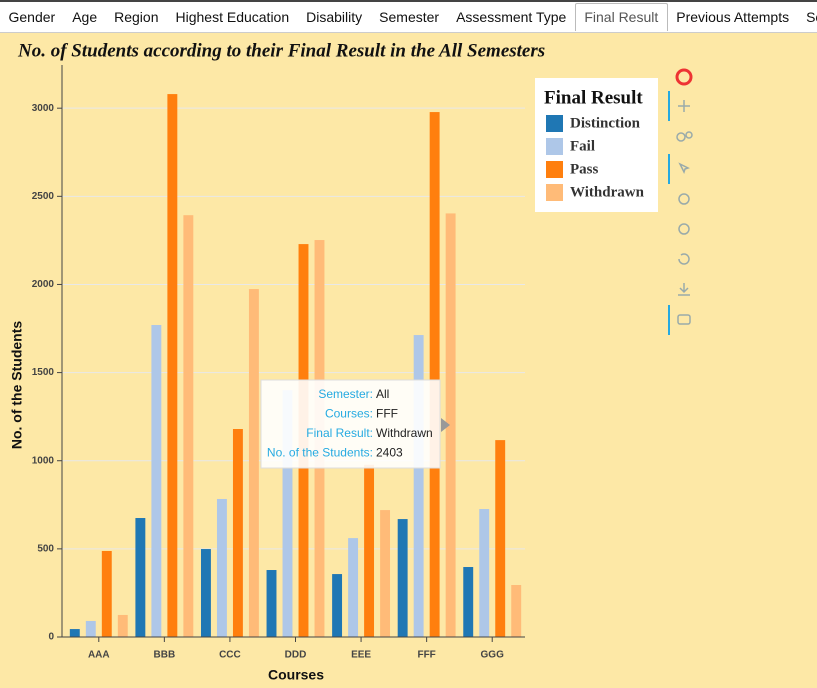  I want to click on tooltip-label: Final Result:, so click(339, 433).